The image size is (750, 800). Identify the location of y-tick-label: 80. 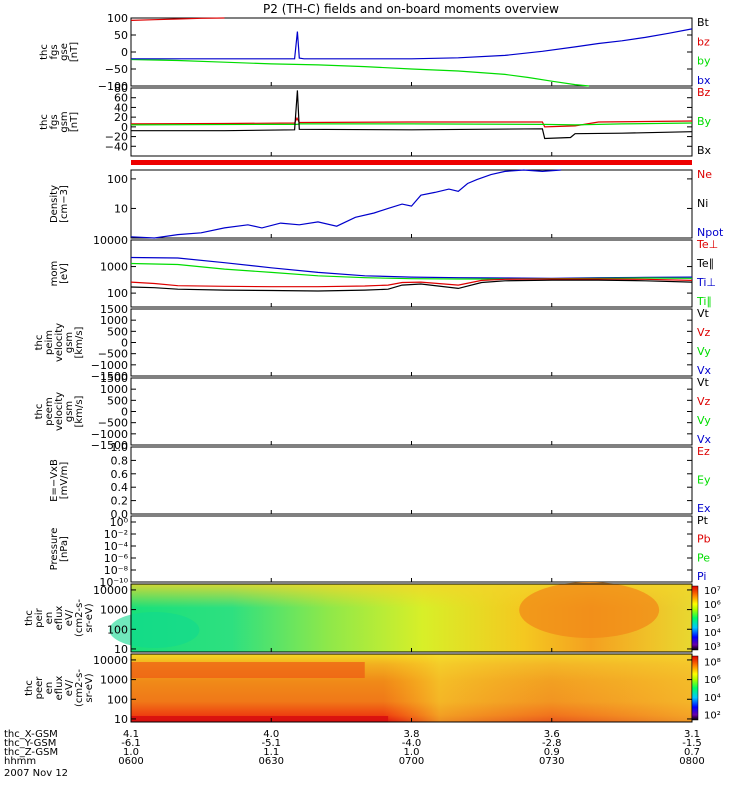
(121, 88).